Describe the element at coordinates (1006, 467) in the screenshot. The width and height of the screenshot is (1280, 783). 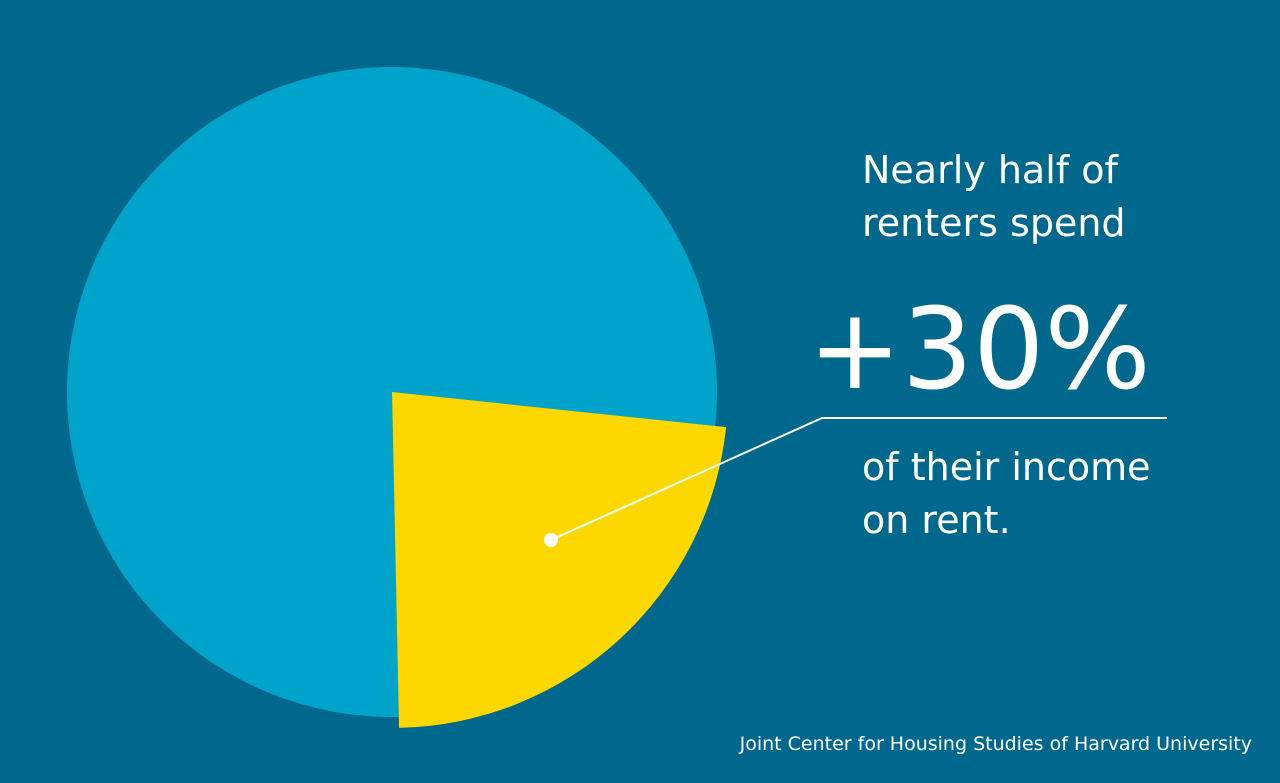
I see `tail-line: of their income` at that location.